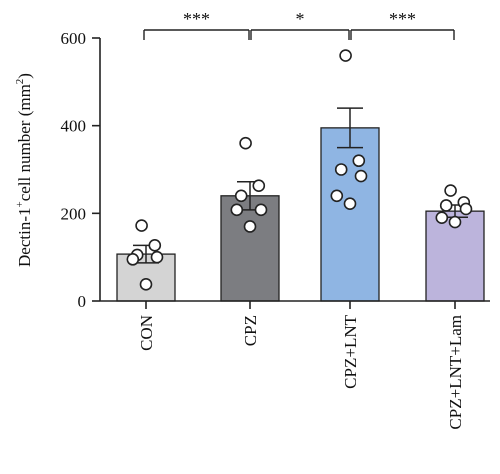 This screenshot has height=474, width=500. What do you see at coordinates (250, 248) in the screenshot?
I see `bar-cpz` at bounding box center [250, 248].